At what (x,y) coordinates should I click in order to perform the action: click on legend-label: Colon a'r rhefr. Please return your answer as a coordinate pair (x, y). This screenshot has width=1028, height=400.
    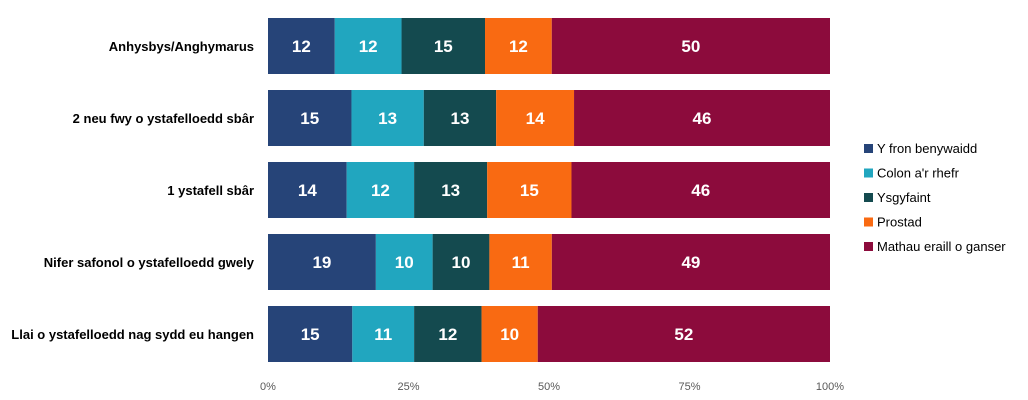
    Looking at the image, I should click on (918, 173).